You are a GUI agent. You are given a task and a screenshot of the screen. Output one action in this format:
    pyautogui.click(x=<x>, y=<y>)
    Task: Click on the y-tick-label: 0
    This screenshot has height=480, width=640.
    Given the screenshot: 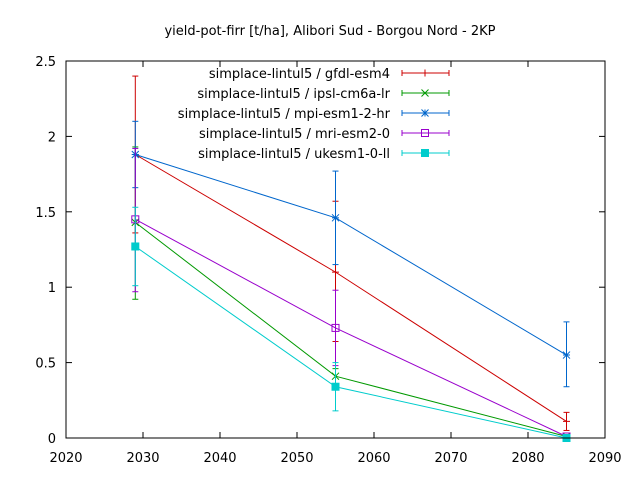 What is the action you would take?
    pyautogui.click(x=52, y=439)
    